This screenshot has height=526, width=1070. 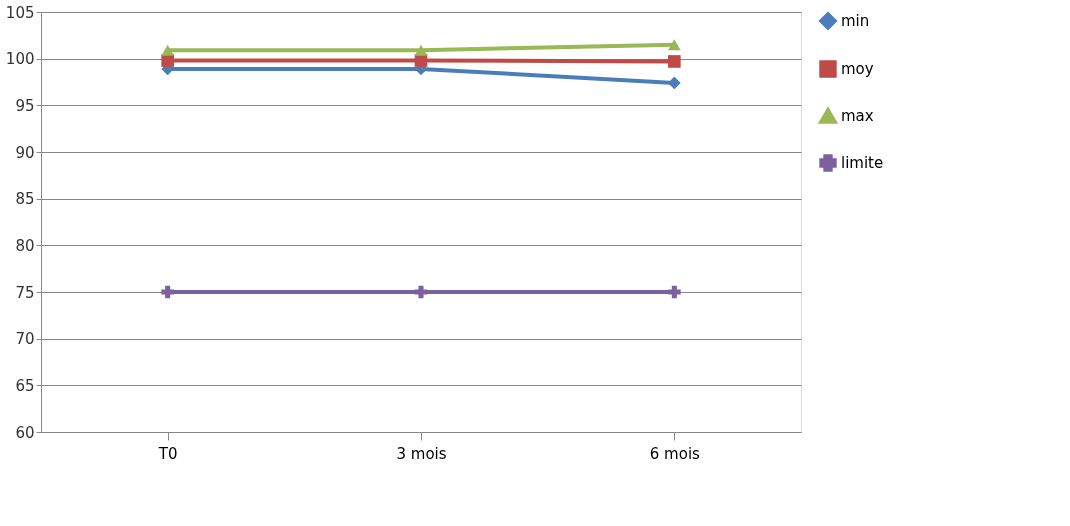 What do you see at coordinates (25, 385) in the screenshot?
I see `y-tick-label: 65` at bounding box center [25, 385].